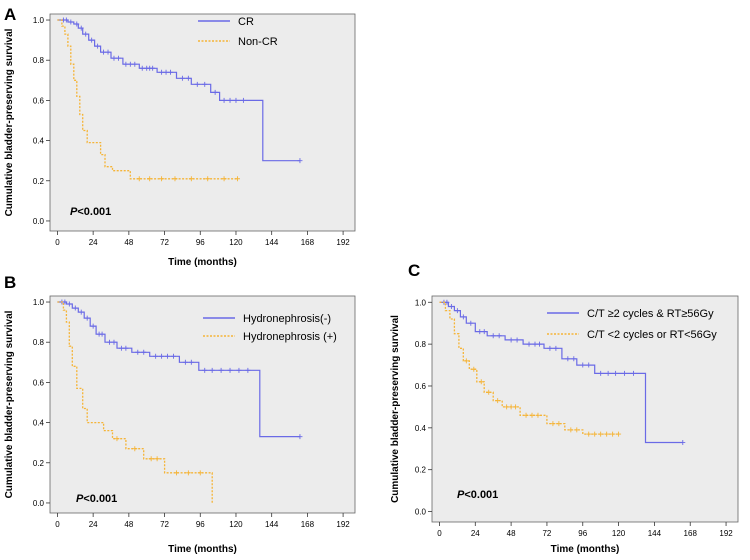 The image size is (750, 560). Describe the element at coordinates (421, 302) in the screenshot. I see `y-tick-label: 1.0` at that location.